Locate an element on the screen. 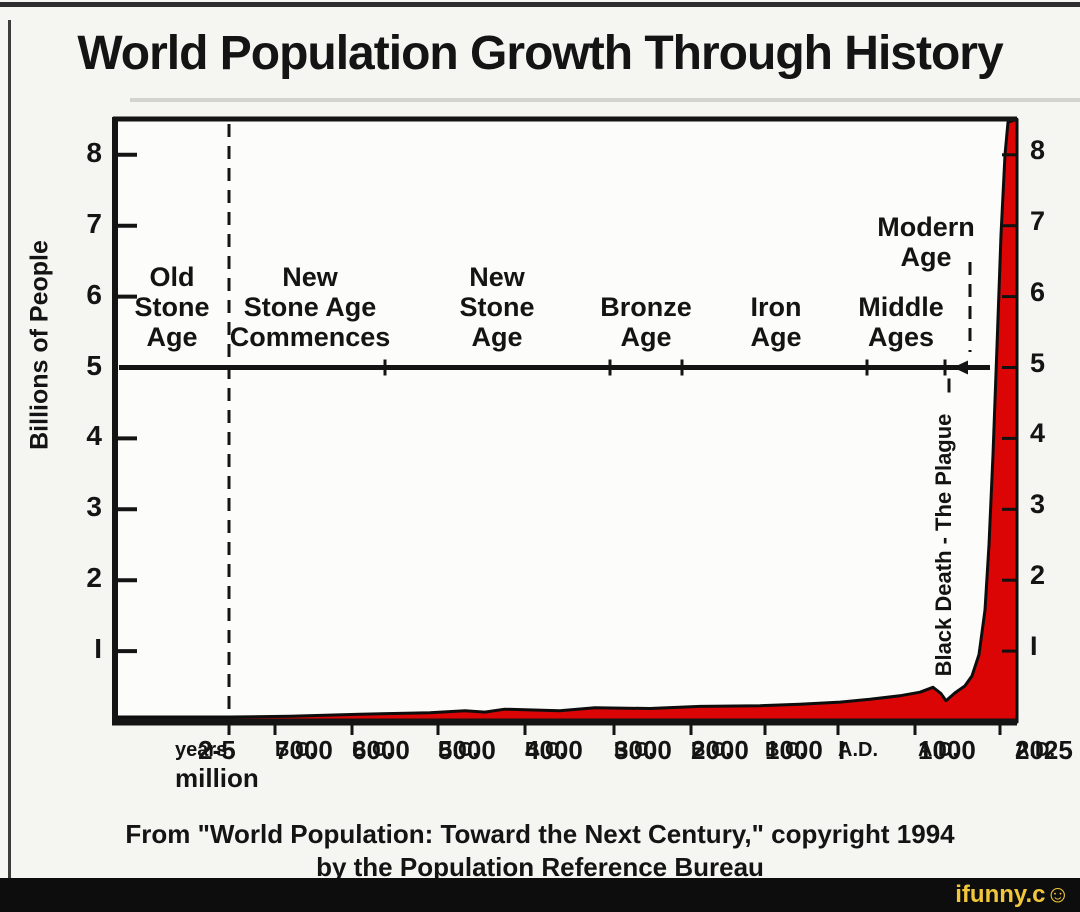 This screenshot has width=1080, height=912. y-axis-label-right: 6 is located at coordinates (1038, 291).